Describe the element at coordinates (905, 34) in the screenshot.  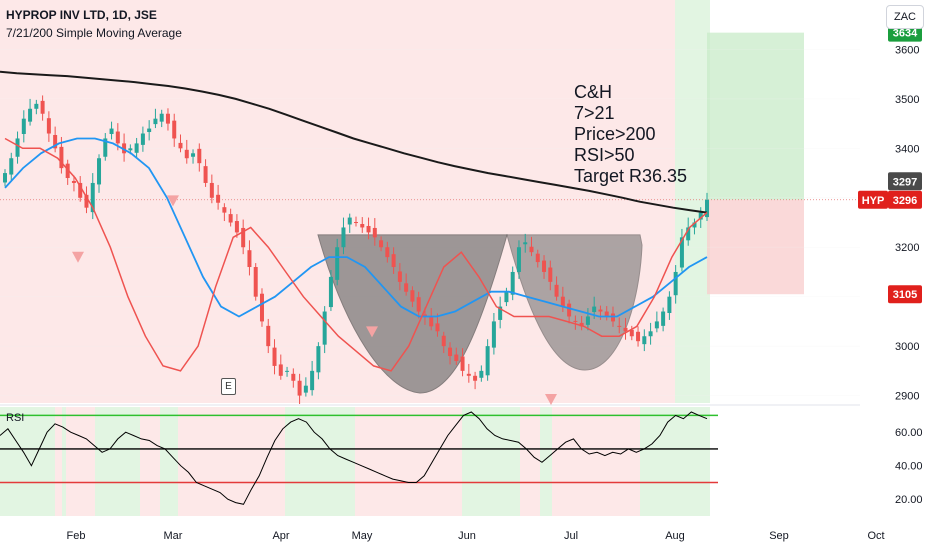
I see `target-price-tag-text: 3634` at that location.